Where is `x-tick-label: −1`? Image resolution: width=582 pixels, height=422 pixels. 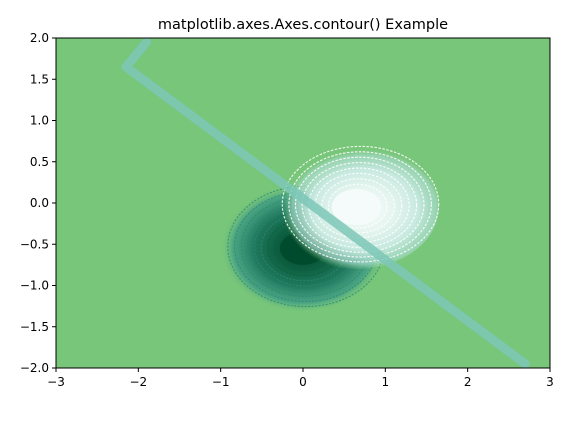
x-tick-label: −1 is located at coordinates (221, 382).